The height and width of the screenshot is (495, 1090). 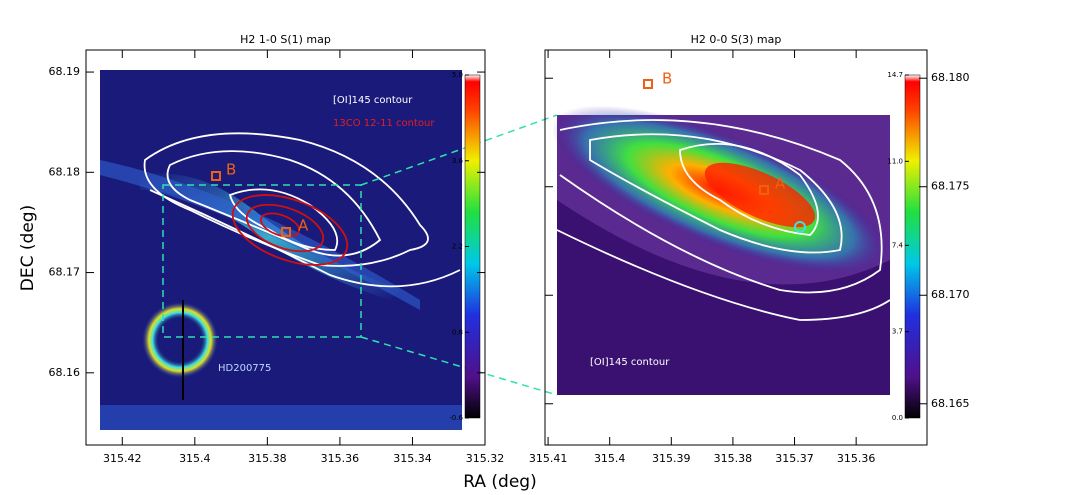 I want to click on co-contours, so click(x=290, y=230).